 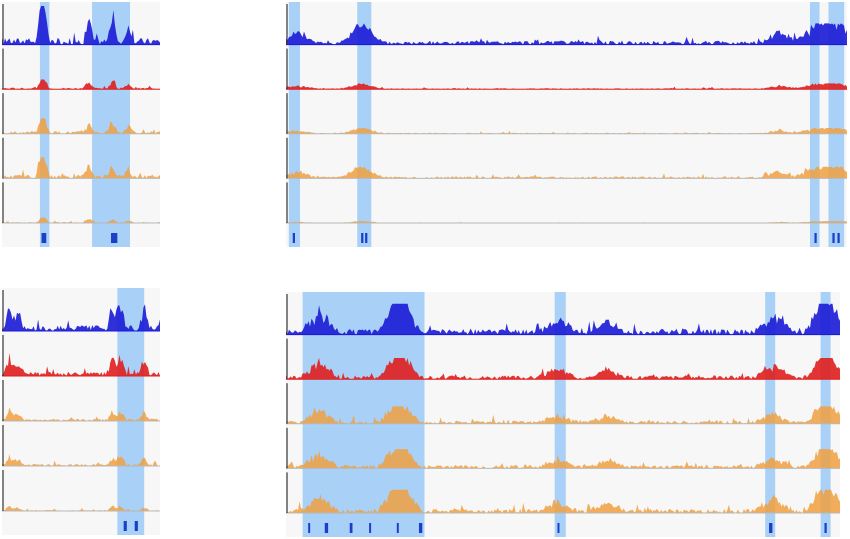 I want to click on panel-top-left, so click(x=81, y=124).